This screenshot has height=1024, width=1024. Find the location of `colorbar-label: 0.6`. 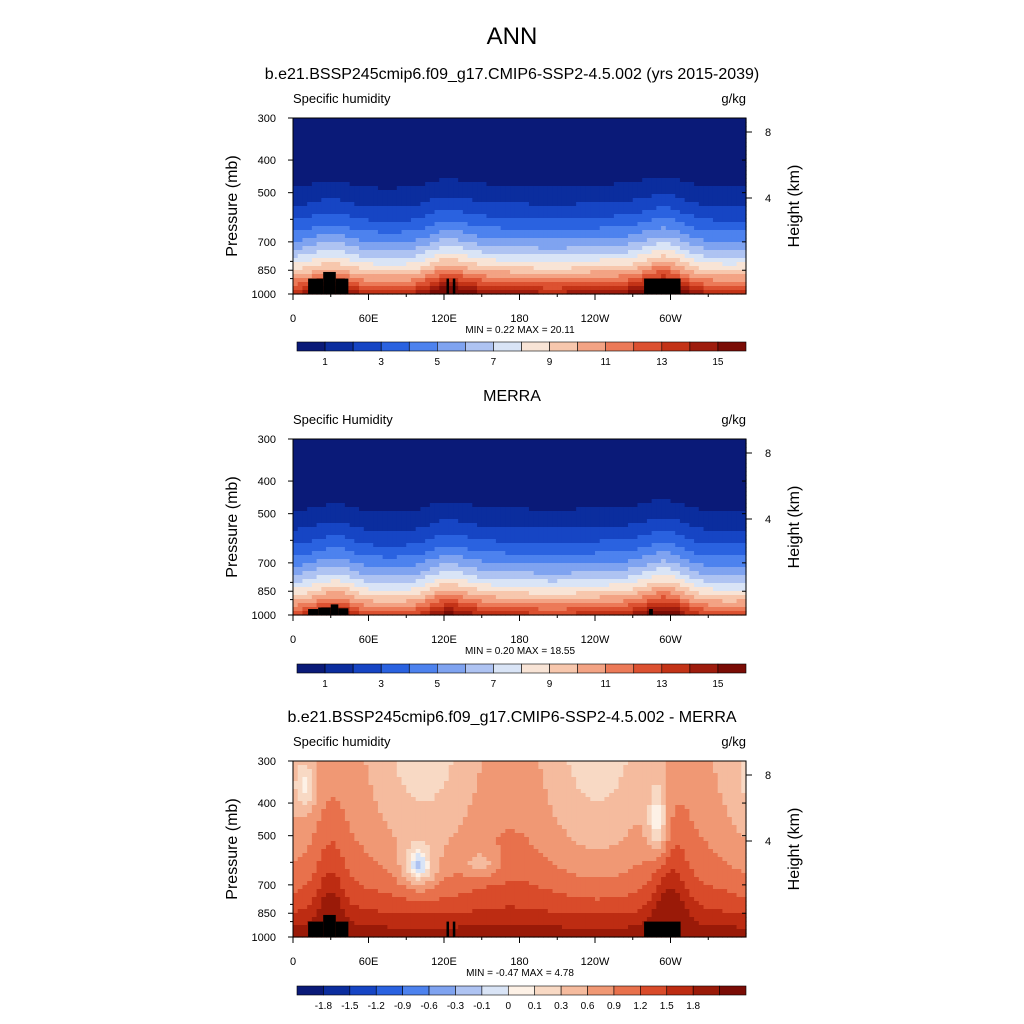

colorbar-label: 0.6 is located at coordinates (588, 1006).